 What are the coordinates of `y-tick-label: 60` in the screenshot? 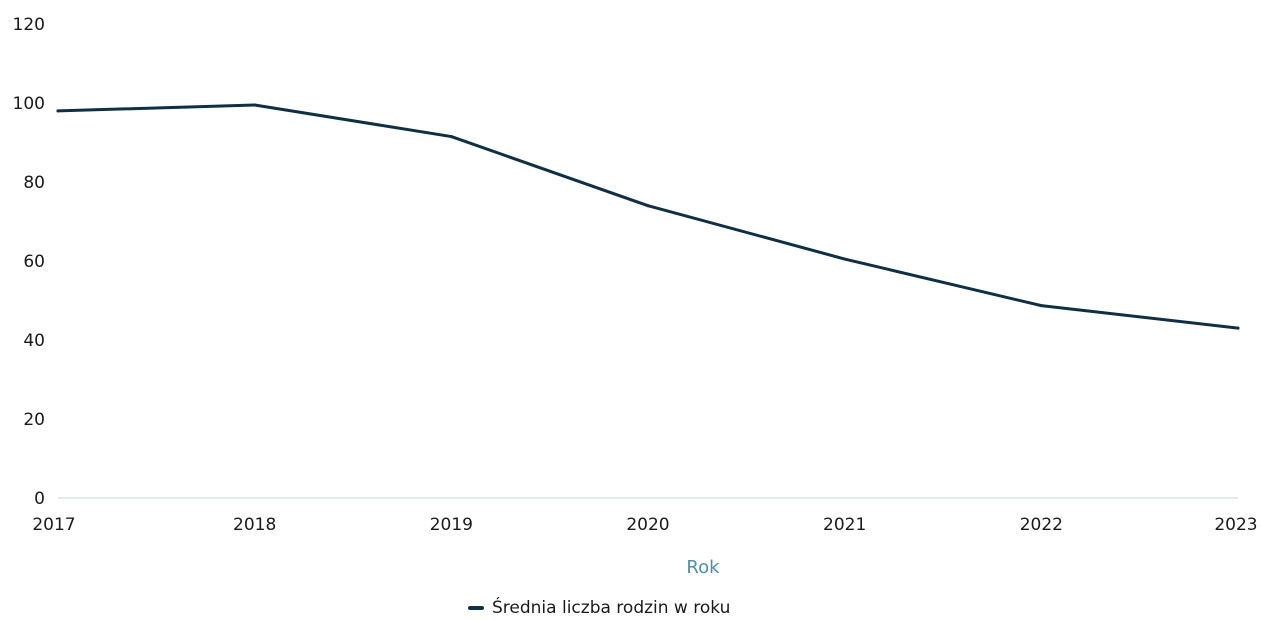 It's located at (34, 262).